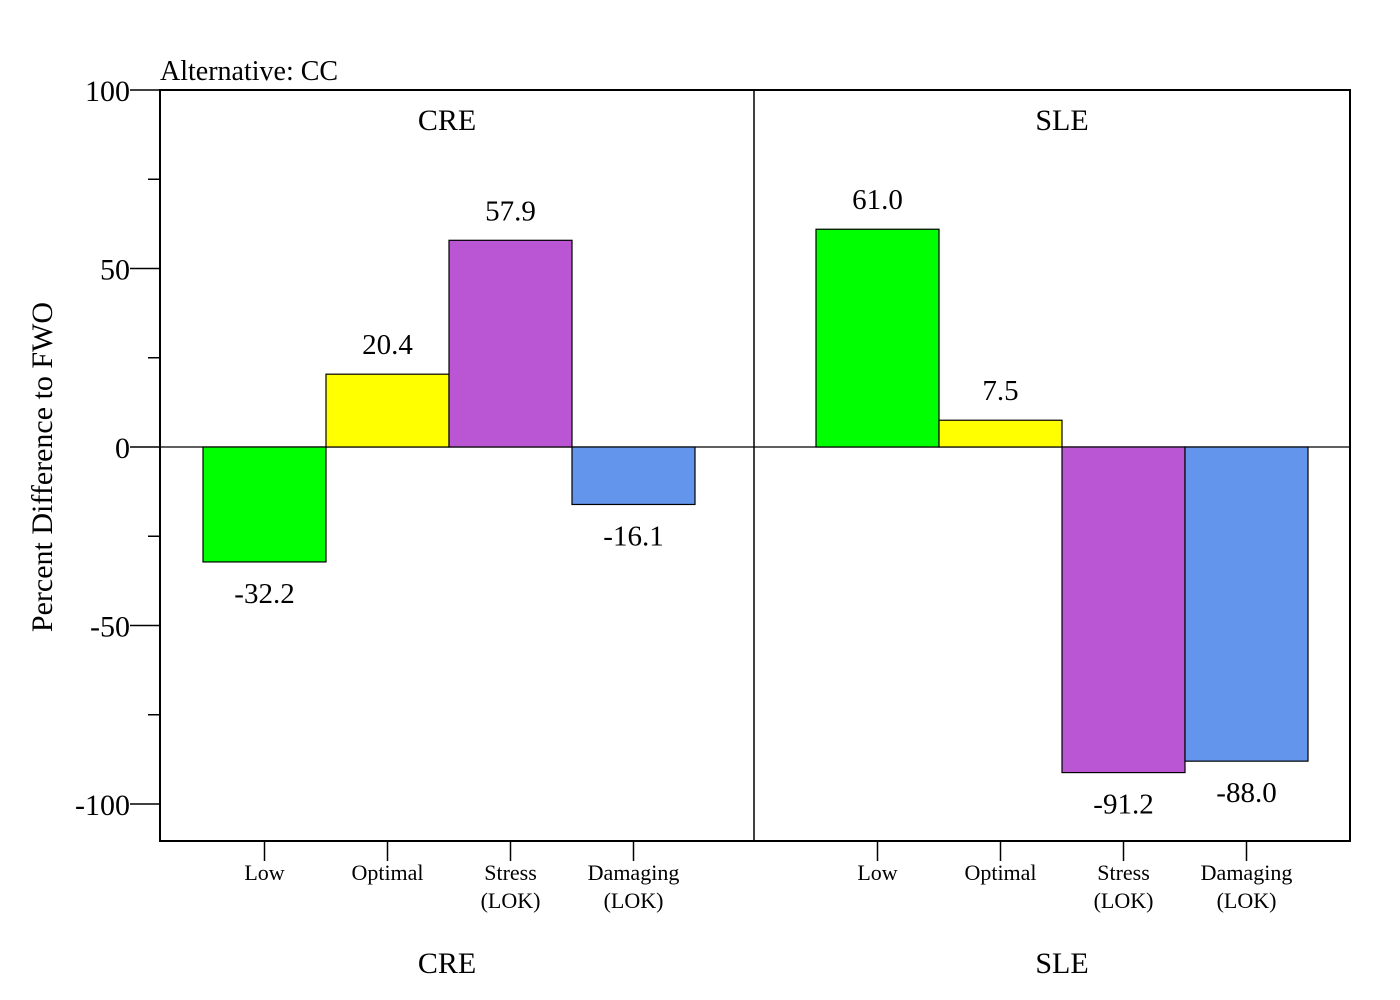 The width and height of the screenshot is (1400, 1000). What do you see at coordinates (264, 594) in the screenshot?
I see `data-label: -32.2` at bounding box center [264, 594].